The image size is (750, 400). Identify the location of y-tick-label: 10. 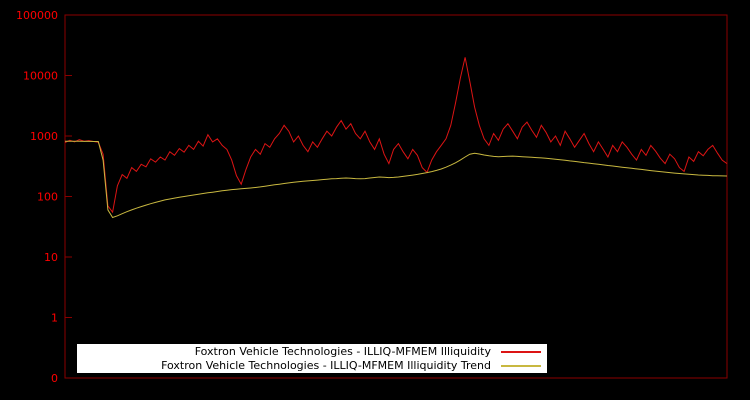
(51, 257).